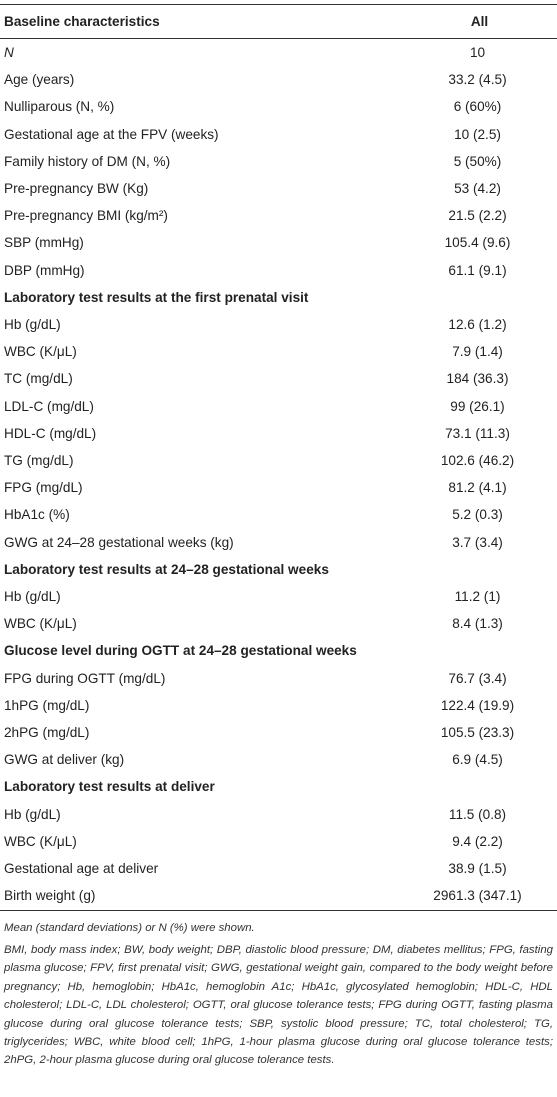 This screenshot has height=1097, width=557. What do you see at coordinates (477, 624) in the screenshot?
I see `row-value: 8.4 (1.3)` at bounding box center [477, 624].